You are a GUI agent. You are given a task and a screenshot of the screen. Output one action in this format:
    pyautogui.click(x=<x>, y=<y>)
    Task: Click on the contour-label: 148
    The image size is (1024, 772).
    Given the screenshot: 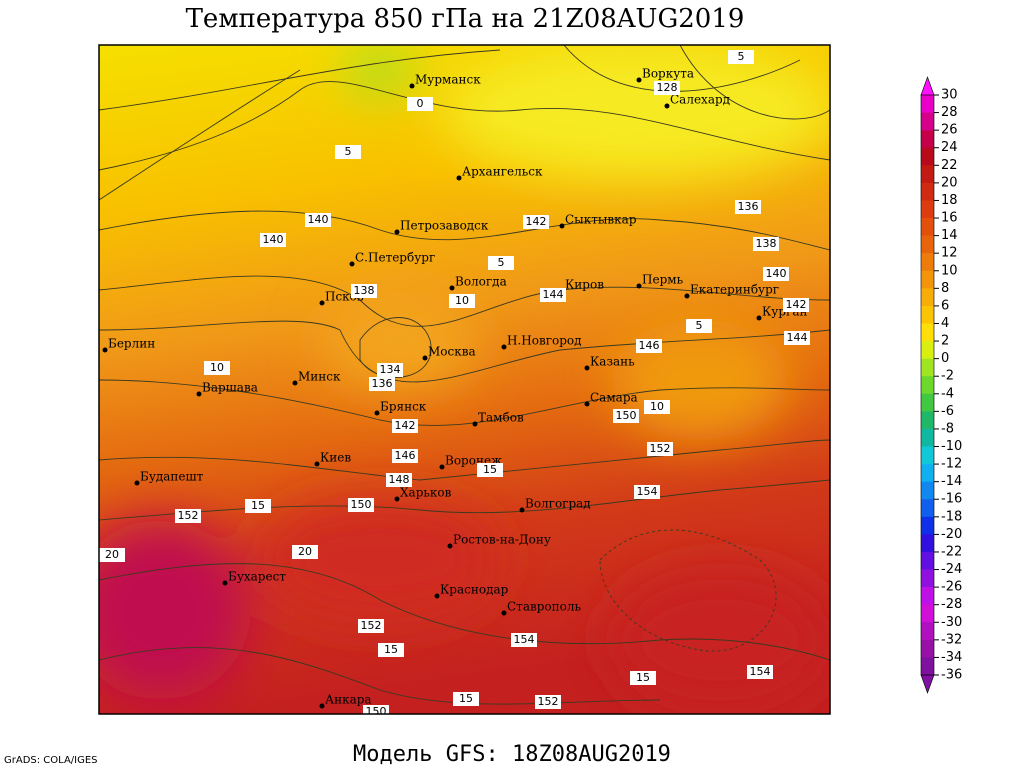 What is the action you would take?
    pyautogui.click(x=399, y=479)
    